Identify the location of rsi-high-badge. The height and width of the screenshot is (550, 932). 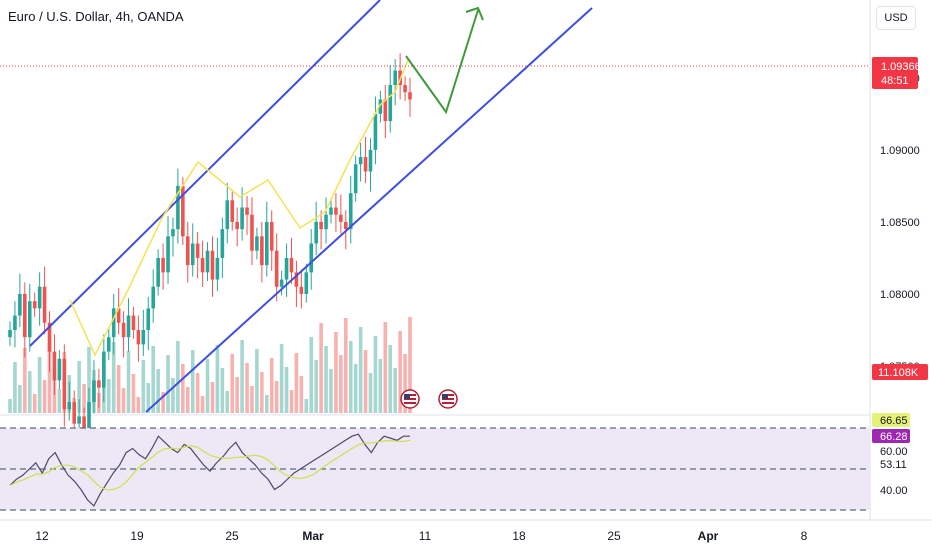
(891, 420).